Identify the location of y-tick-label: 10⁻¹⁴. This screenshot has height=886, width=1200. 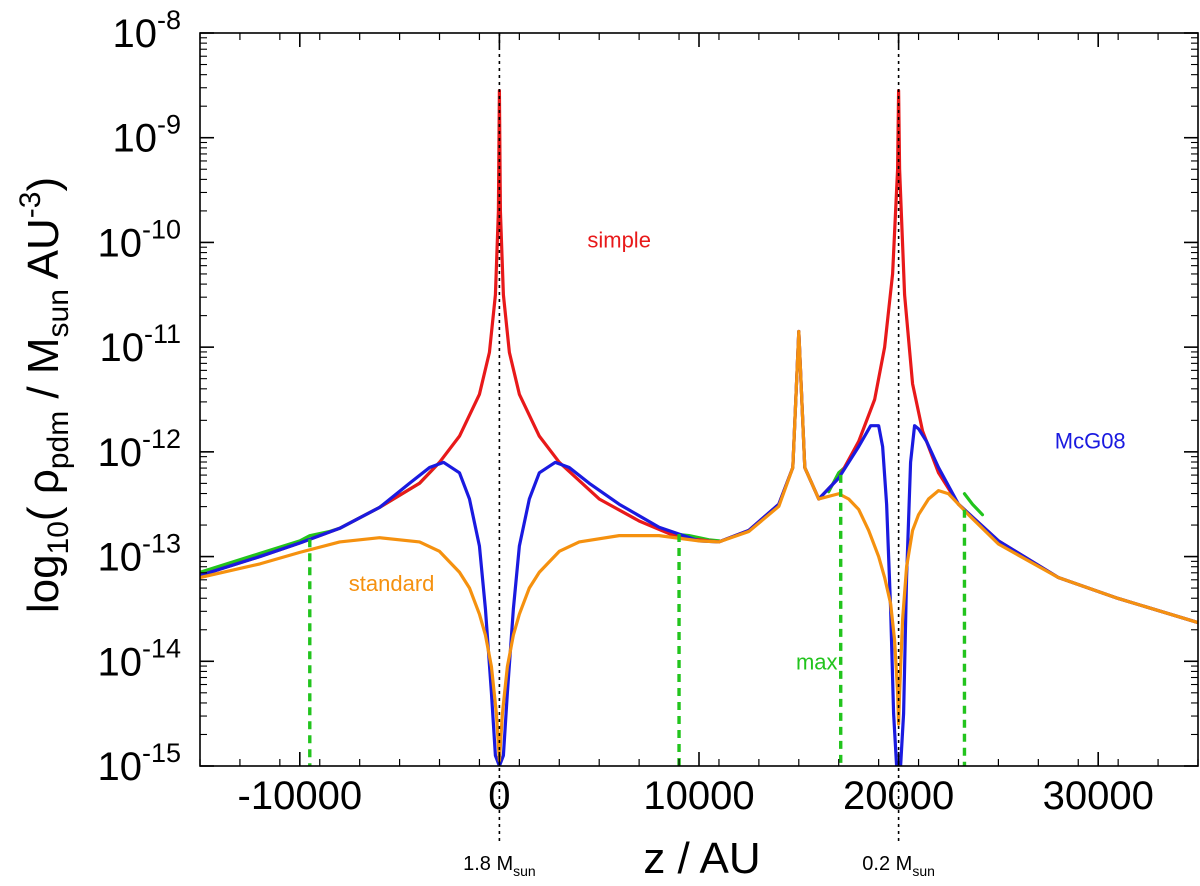
(139, 658).